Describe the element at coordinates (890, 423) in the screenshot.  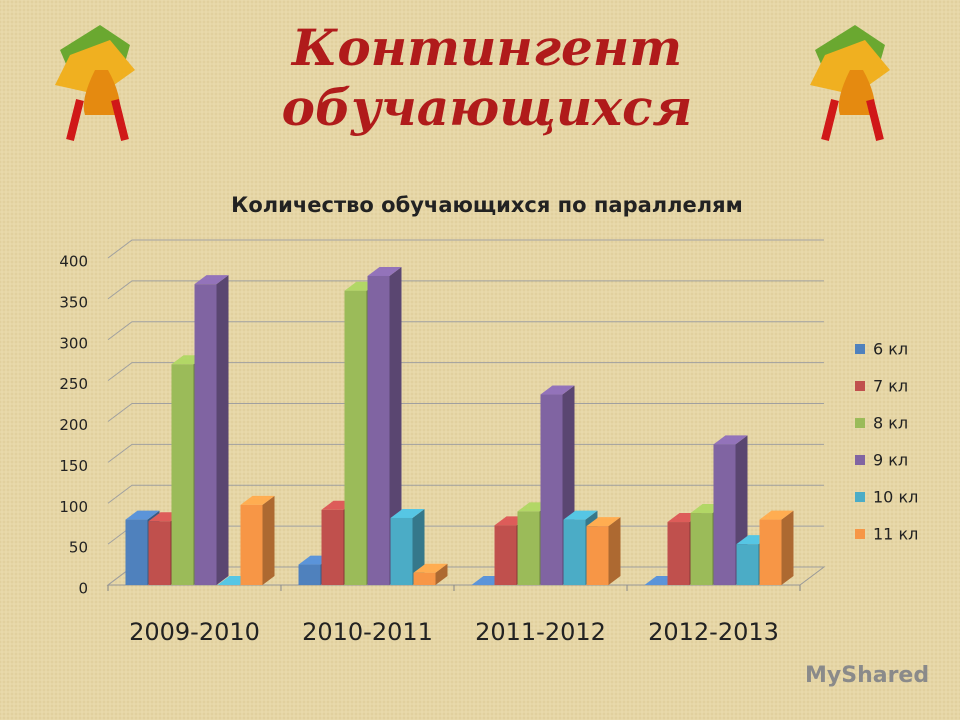
I see `legend-label: 8 кл` at that location.